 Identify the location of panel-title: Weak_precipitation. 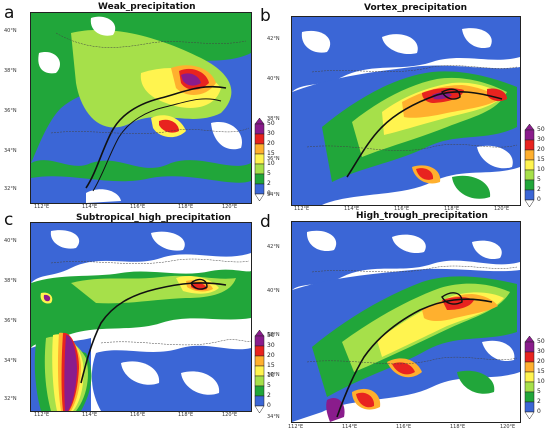
(147, 7).